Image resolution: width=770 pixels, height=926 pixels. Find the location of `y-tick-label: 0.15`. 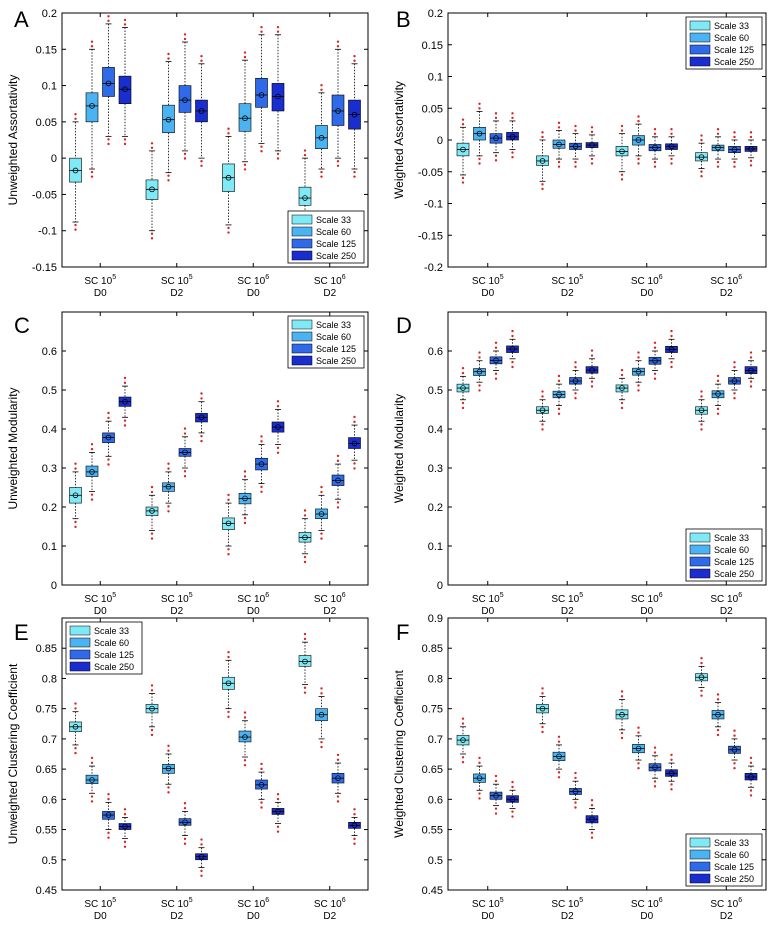

y-tick-label: 0.15 is located at coordinates (432, 46).